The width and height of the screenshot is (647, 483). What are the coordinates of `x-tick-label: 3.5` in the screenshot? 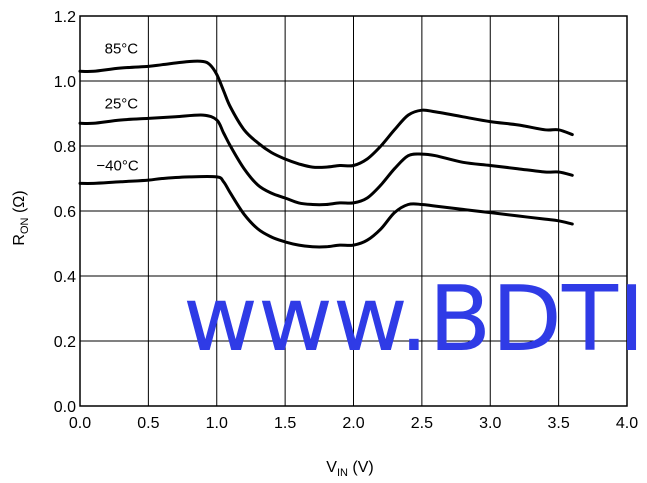 It's located at (559, 423).